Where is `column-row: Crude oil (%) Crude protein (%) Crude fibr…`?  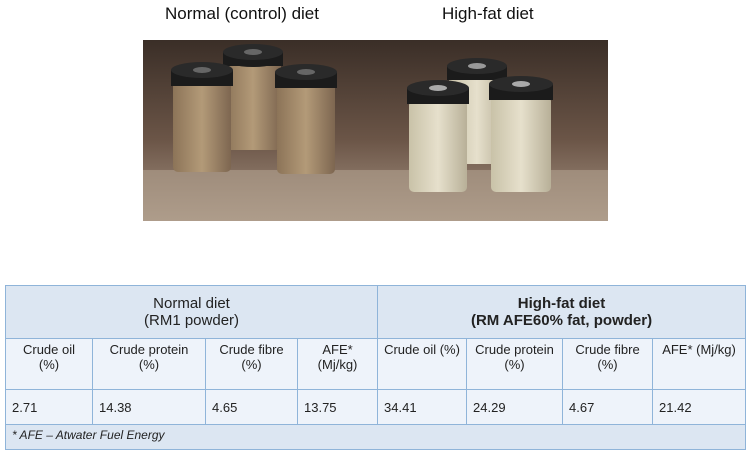
column-row: Crude oil (%) Crude protein (%) Crude fibr… is located at coordinates (376, 364).